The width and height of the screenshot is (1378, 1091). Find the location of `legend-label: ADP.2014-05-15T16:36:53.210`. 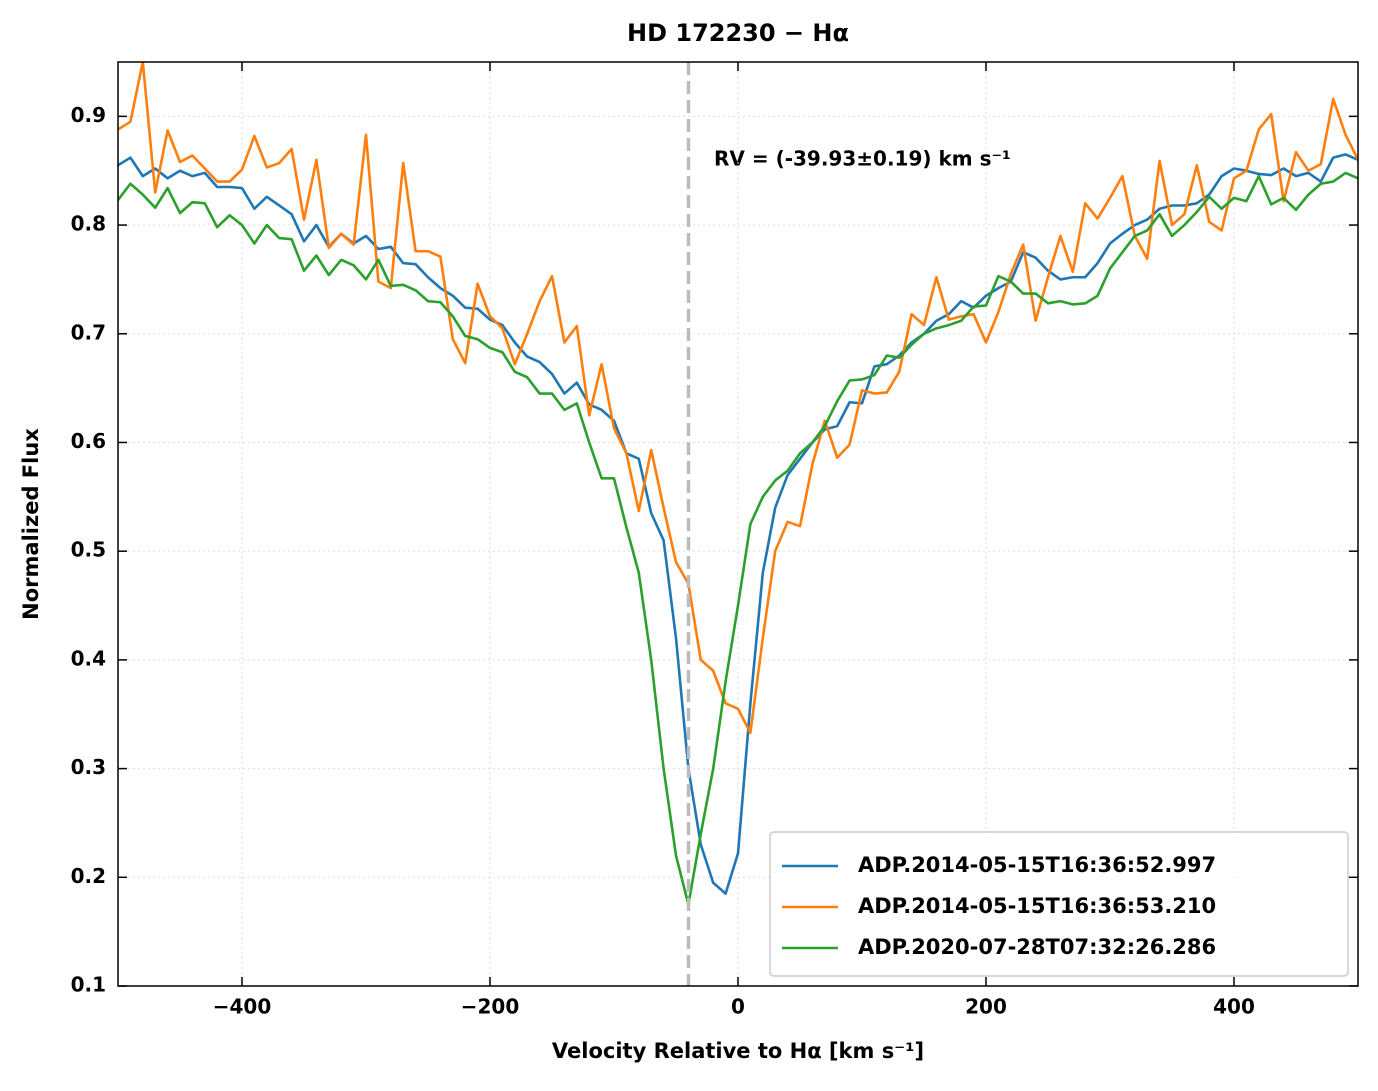

legend-label: ADP.2014-05-15T16:36:53.210 is located at coordinates (1037, 906).